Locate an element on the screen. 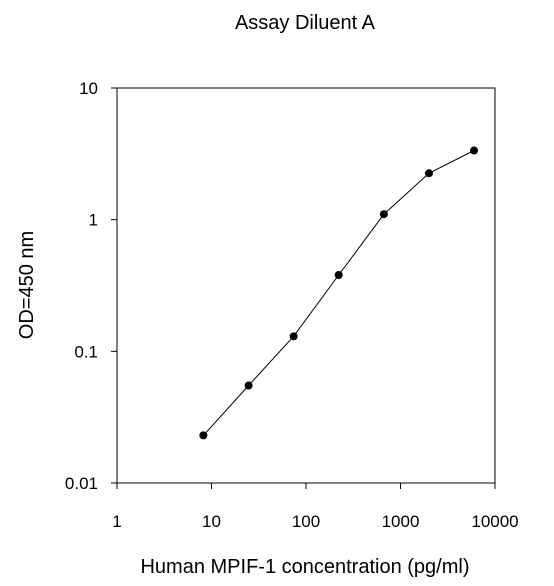  y-tick-label: 1 is located at coordinates (93, 220).